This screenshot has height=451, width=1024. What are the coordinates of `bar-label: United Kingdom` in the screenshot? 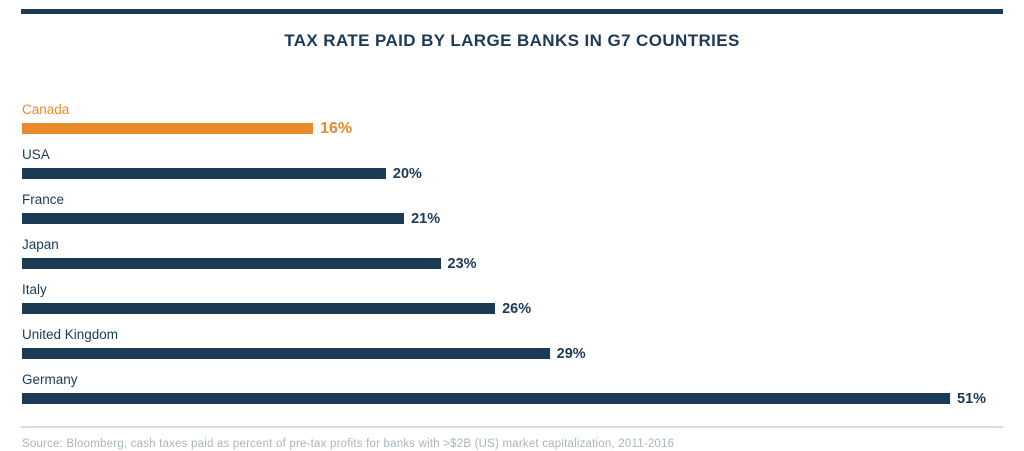 It's located at (70, 334).